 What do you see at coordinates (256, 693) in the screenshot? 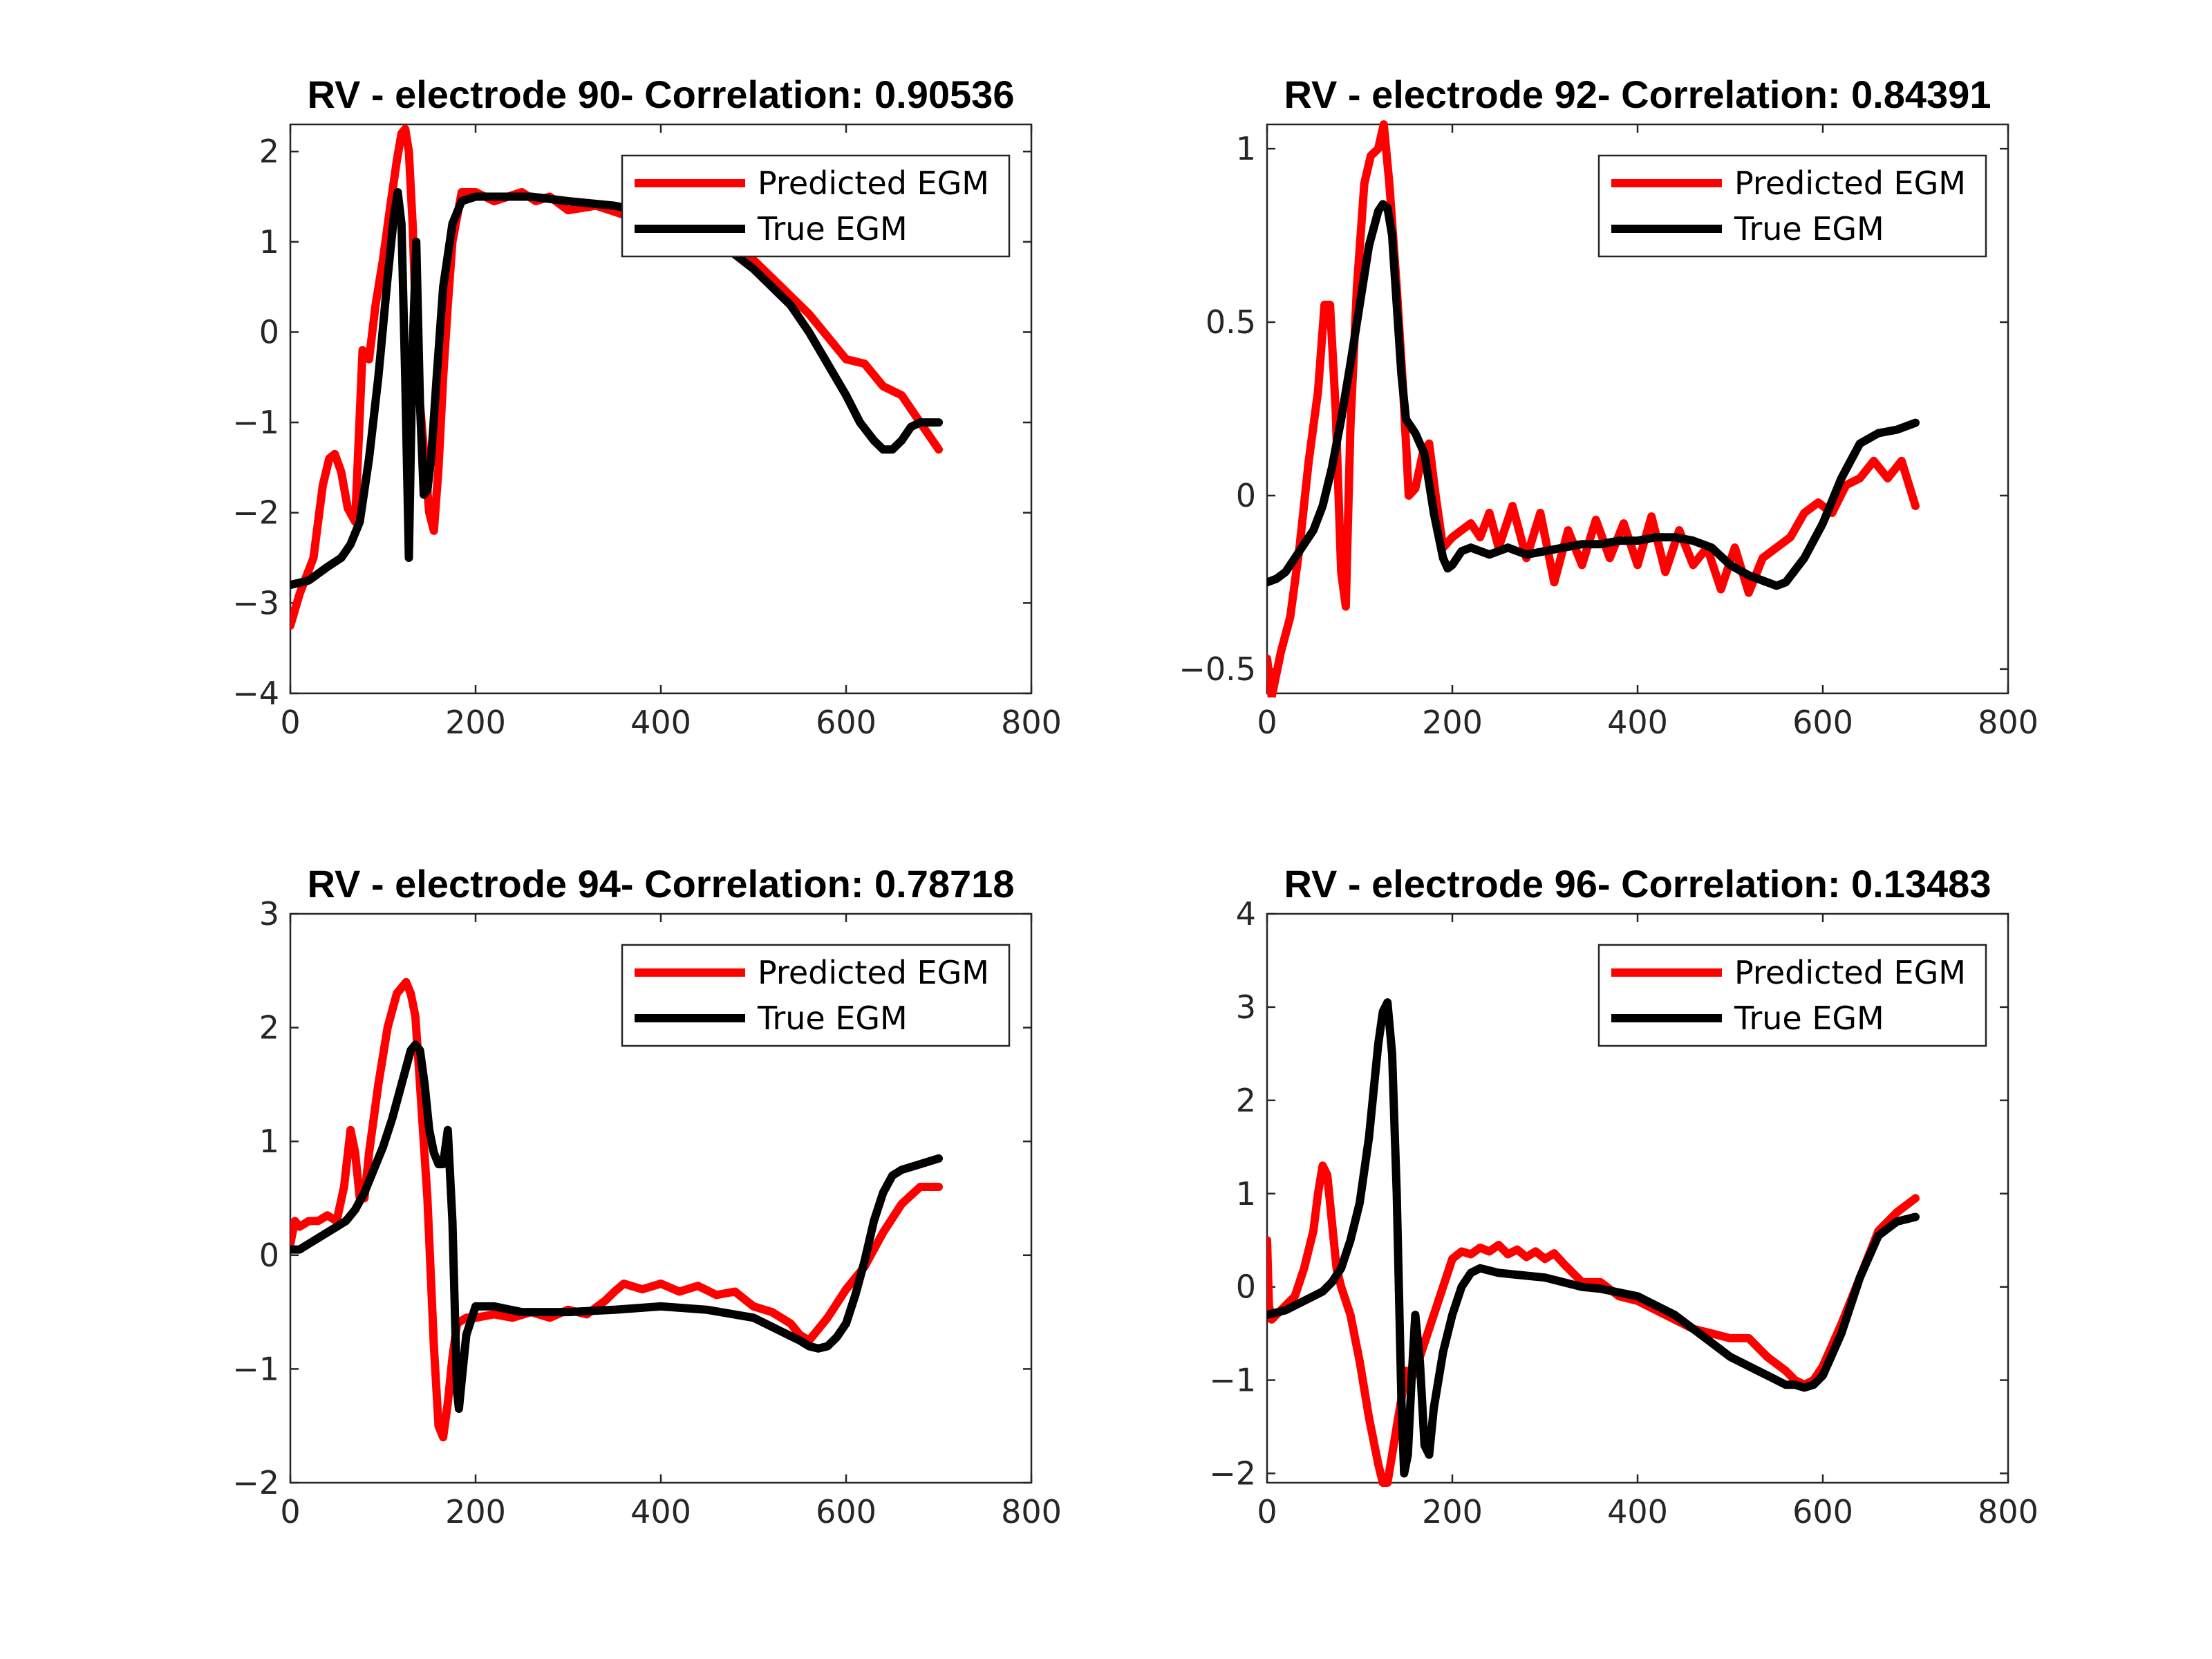
I see `y-tick-label: −4` at bounding box center [256, 693].